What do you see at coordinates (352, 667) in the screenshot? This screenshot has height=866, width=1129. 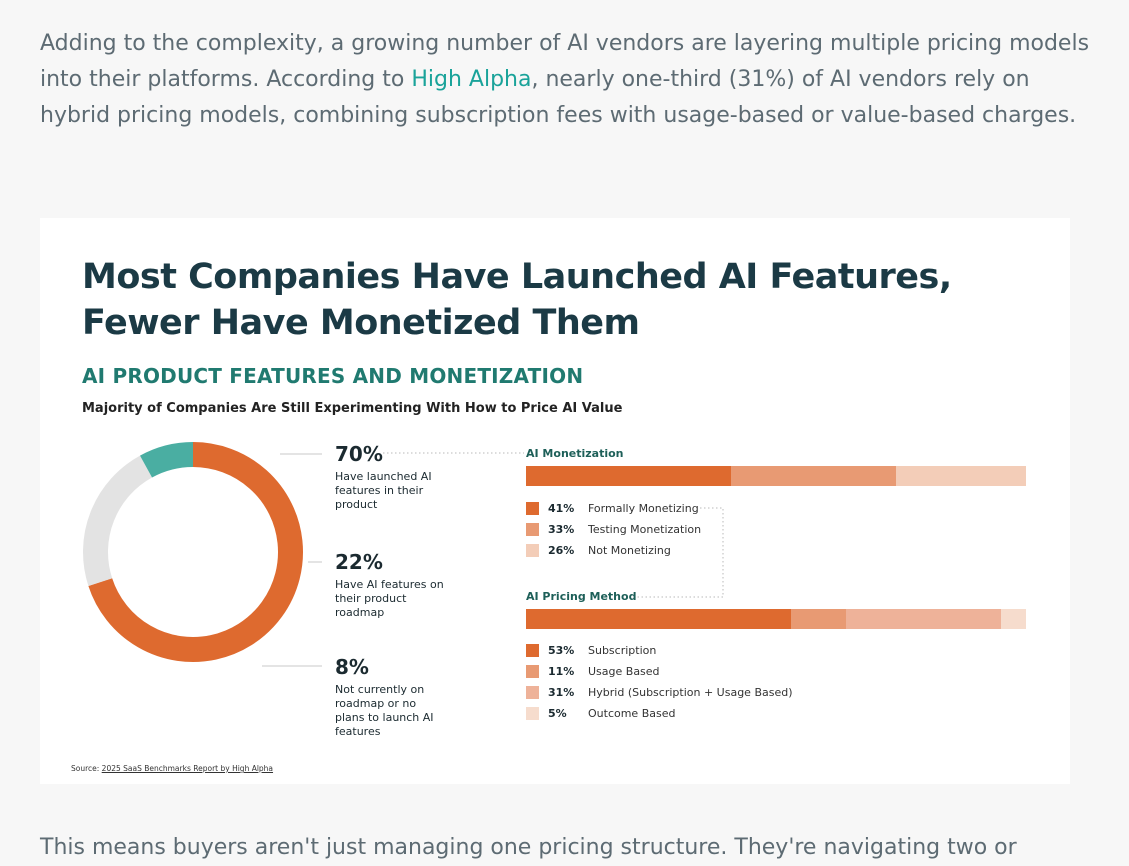 I see `stat-no-plans-value: 8%` at bounding box center [352, 667].